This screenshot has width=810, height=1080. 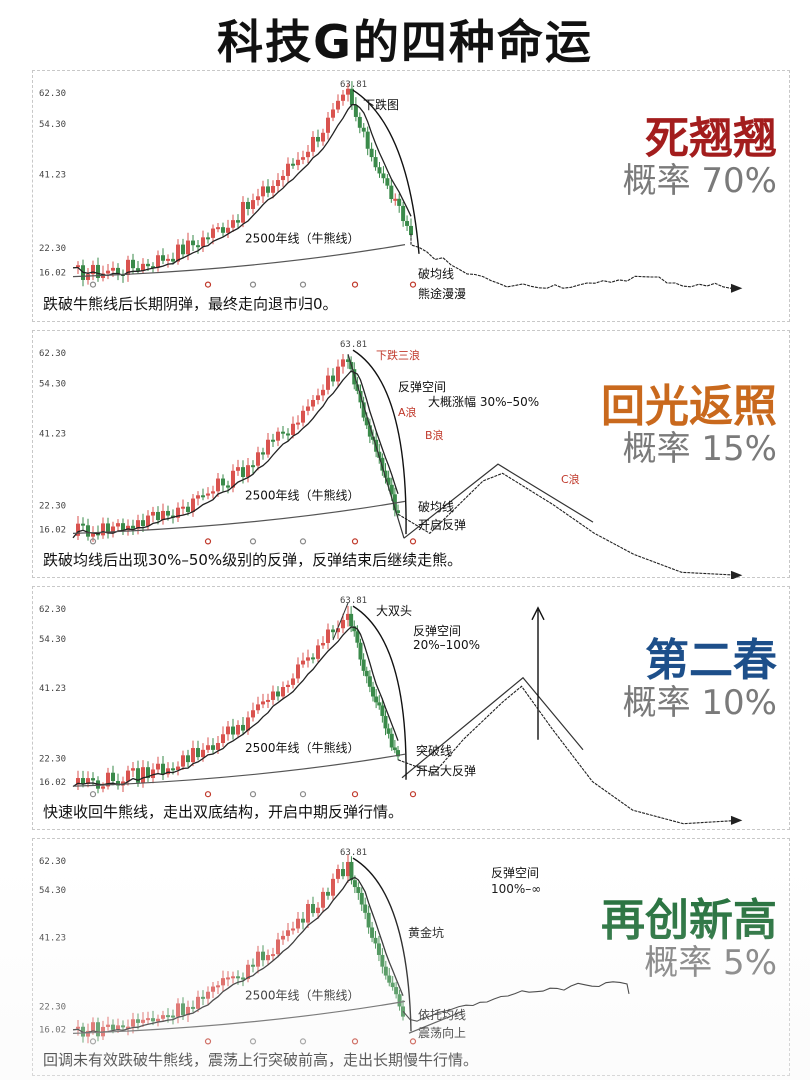 What do you see at coordinates (223, 812) in the screenshot?
I see `scenario-caption-3: 快速收回牛熊线，走出双底结构，开启中期反弹行情。` at bounding box center [223, 812].